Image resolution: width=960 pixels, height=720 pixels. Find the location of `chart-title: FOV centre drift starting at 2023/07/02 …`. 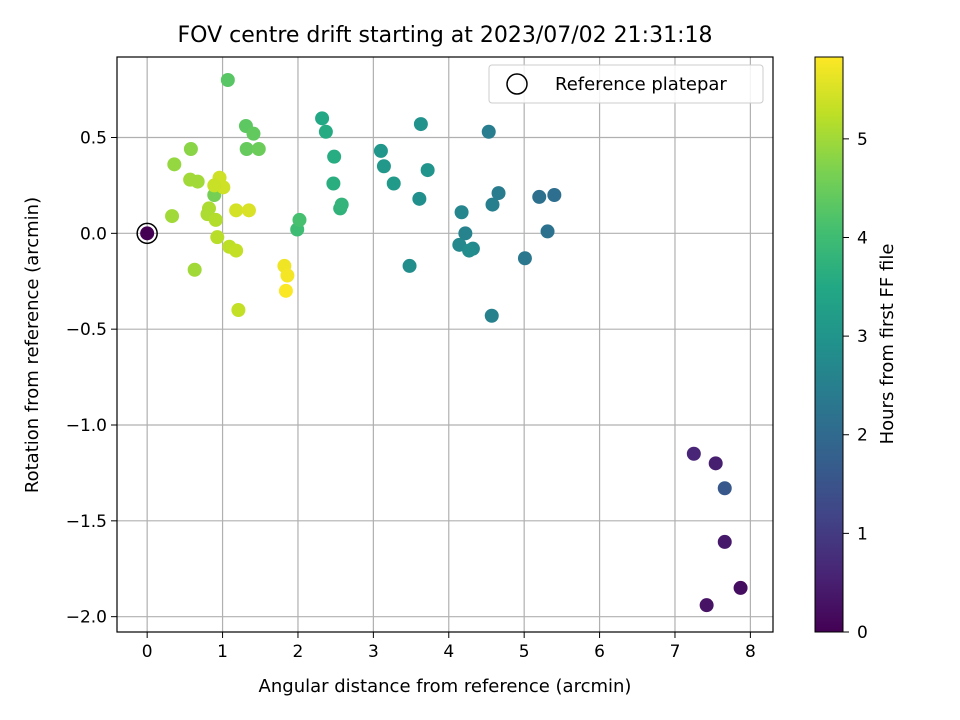

chart-title: FOV centre drift starting at 2023/07/02 … is located at coordinates (445, 35).